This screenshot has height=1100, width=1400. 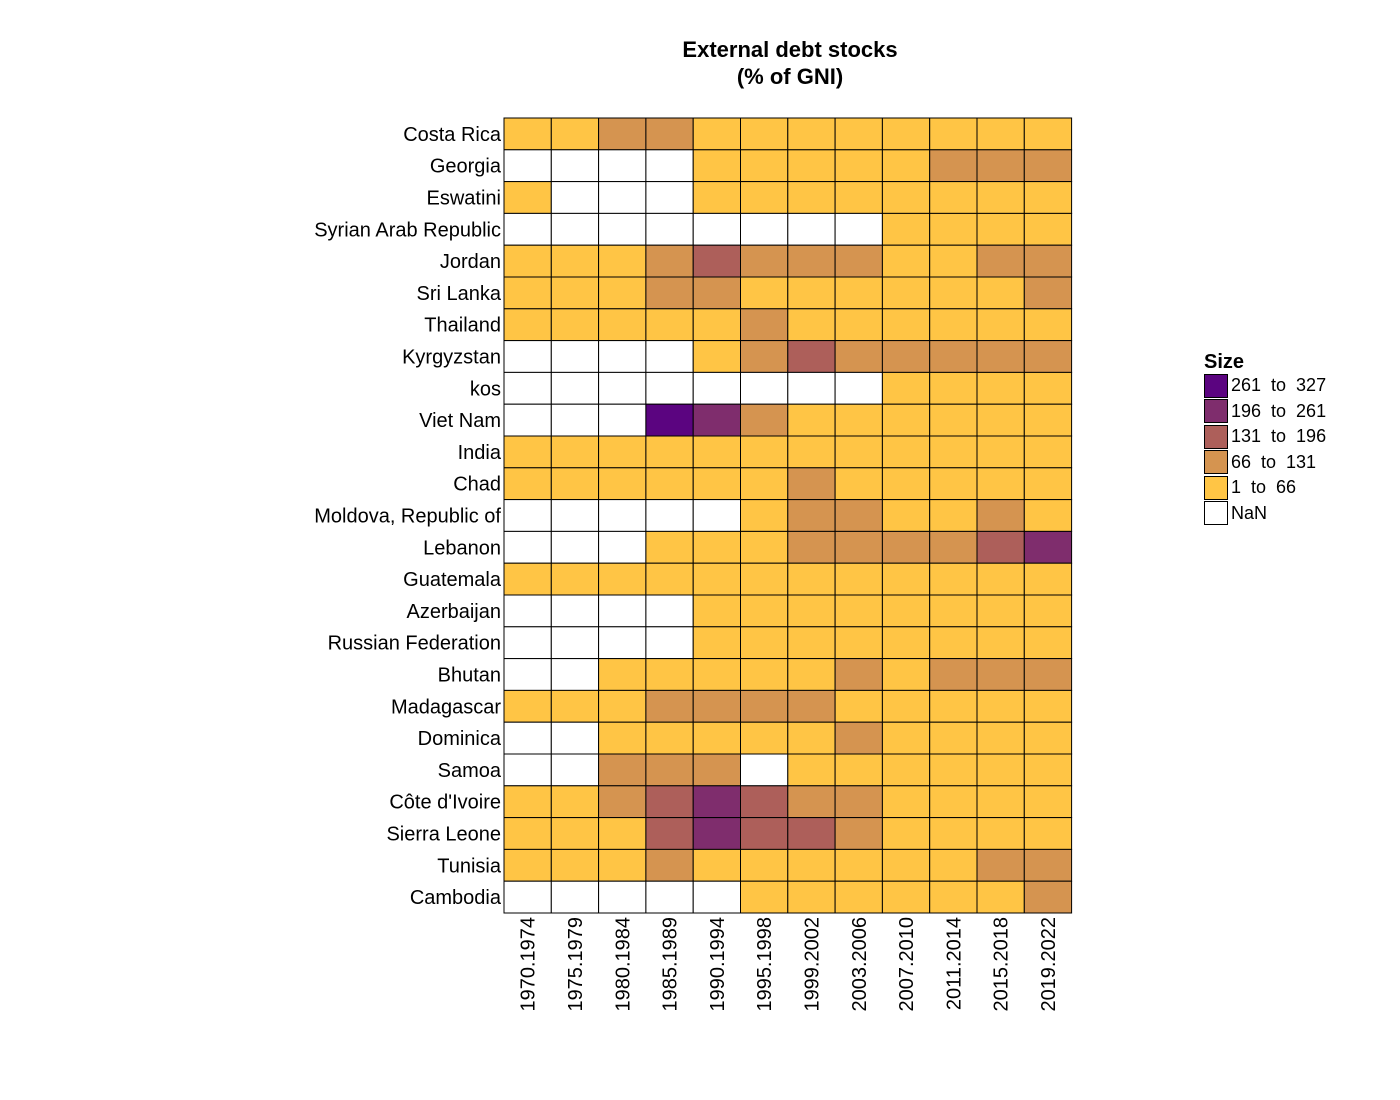 What do you see at coordinates (1249, 512) in the screenshot?
I see `legend-label: NaN` at bounding box center [1249, 512].